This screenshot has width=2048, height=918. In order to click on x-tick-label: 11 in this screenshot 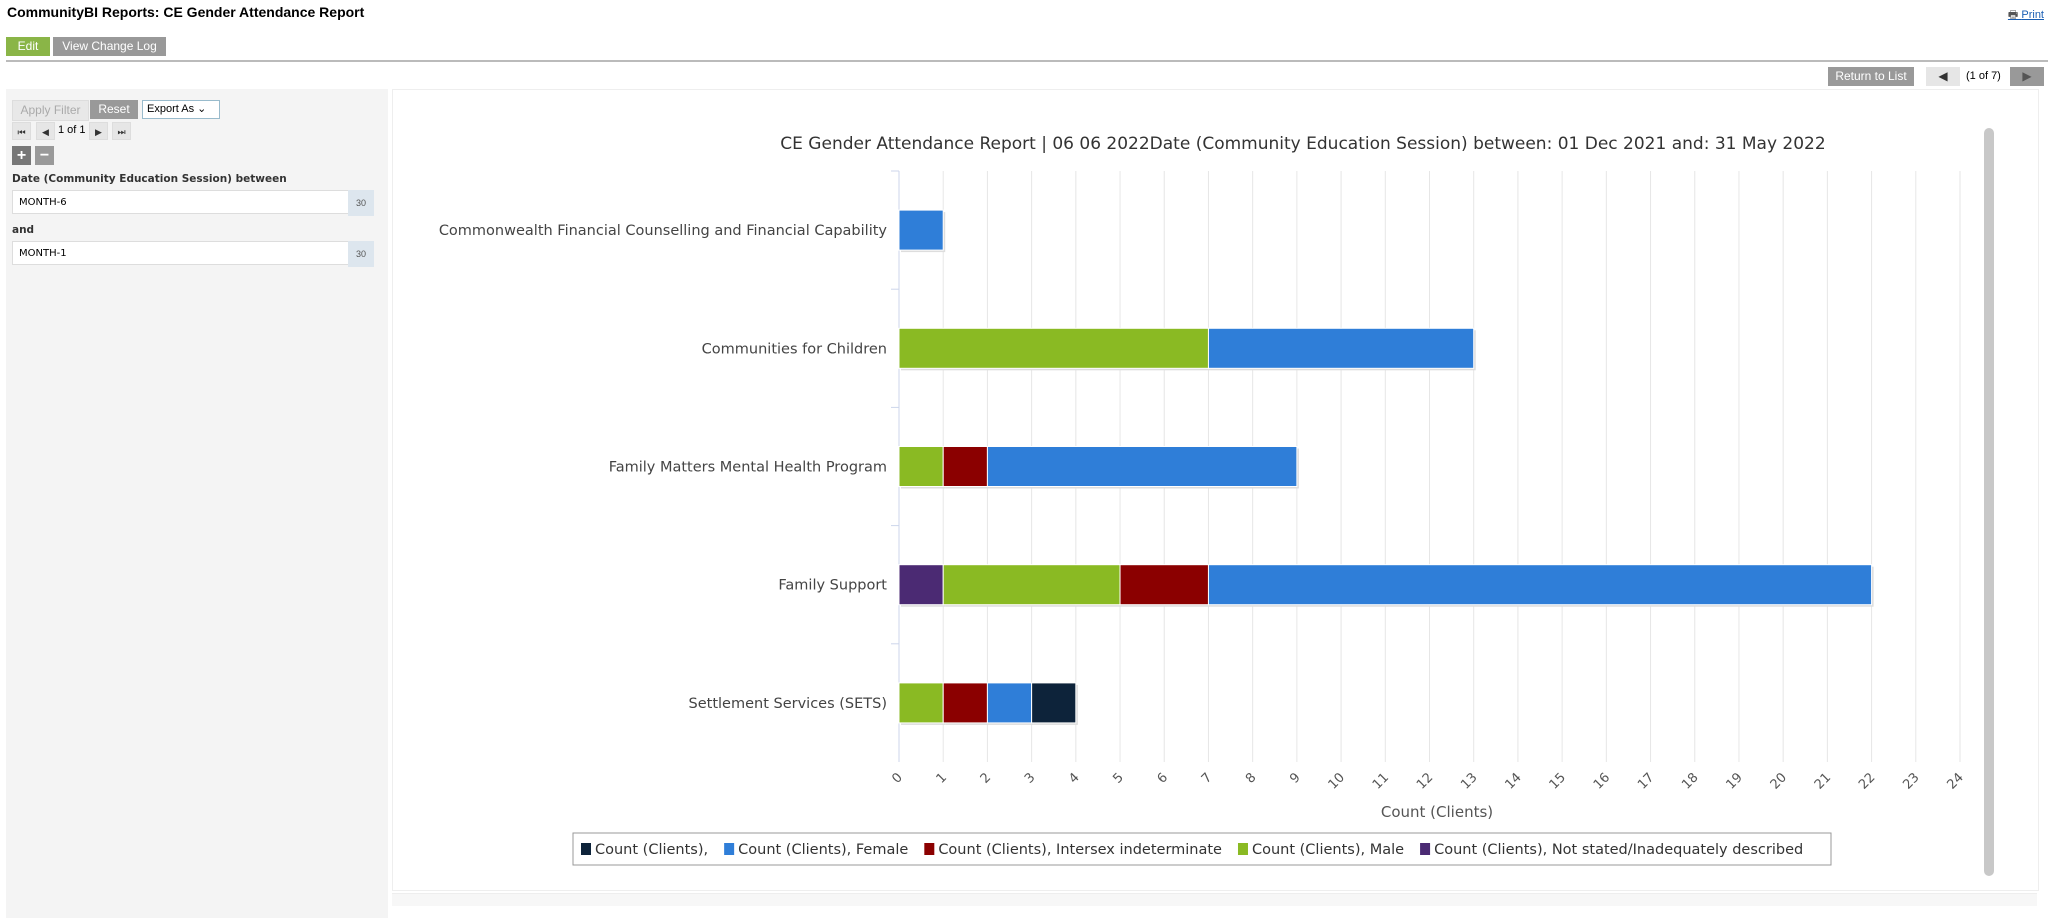, I will do `click(1381, 781)`.